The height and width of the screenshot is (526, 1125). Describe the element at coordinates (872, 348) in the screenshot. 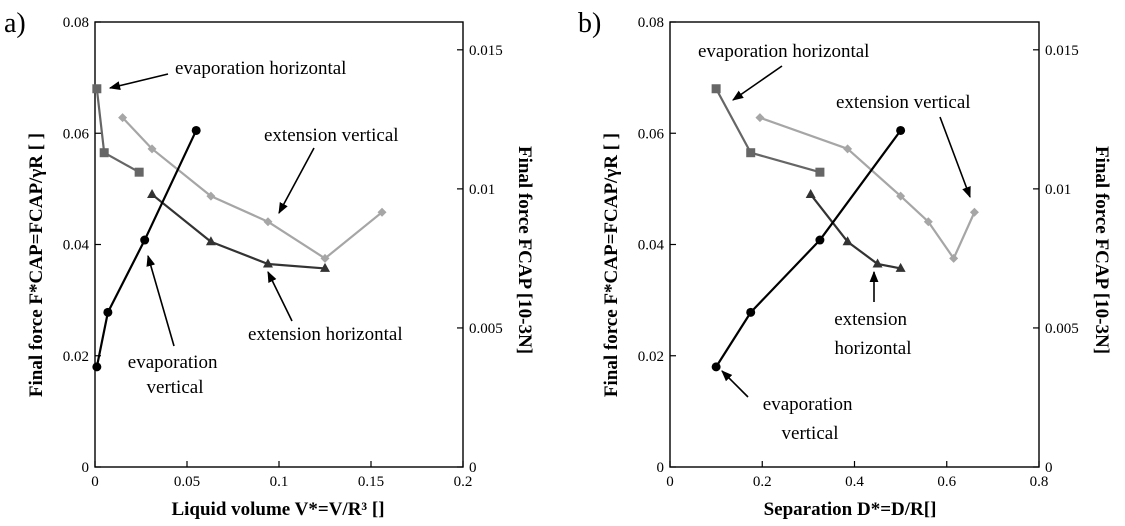

I see `annotation-word: horizontal` at that location.